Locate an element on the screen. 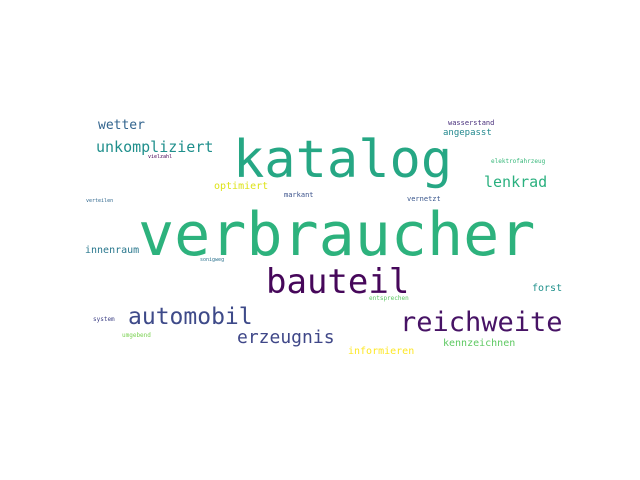 The width and height of the screenshot is (640, 480). word-optimiert: optimiert is located at coordinates (241, 186).